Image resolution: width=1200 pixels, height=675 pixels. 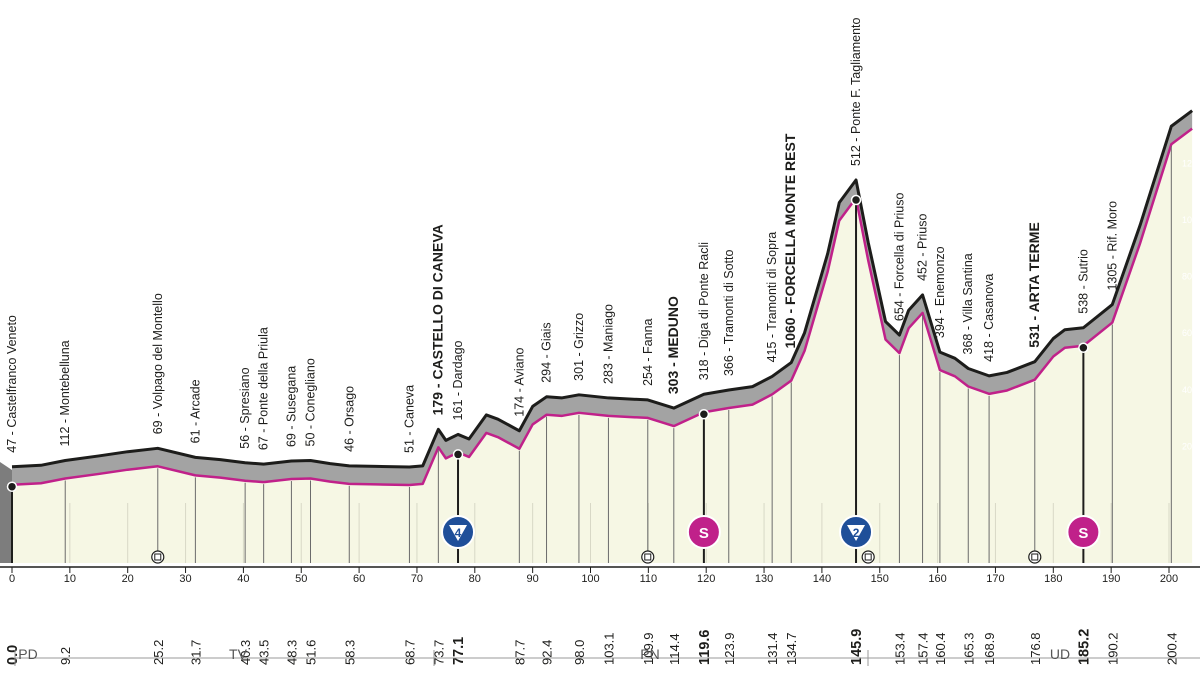 I want to click on location-label: 303 - MEDUNO, so click(x=673, y=345).